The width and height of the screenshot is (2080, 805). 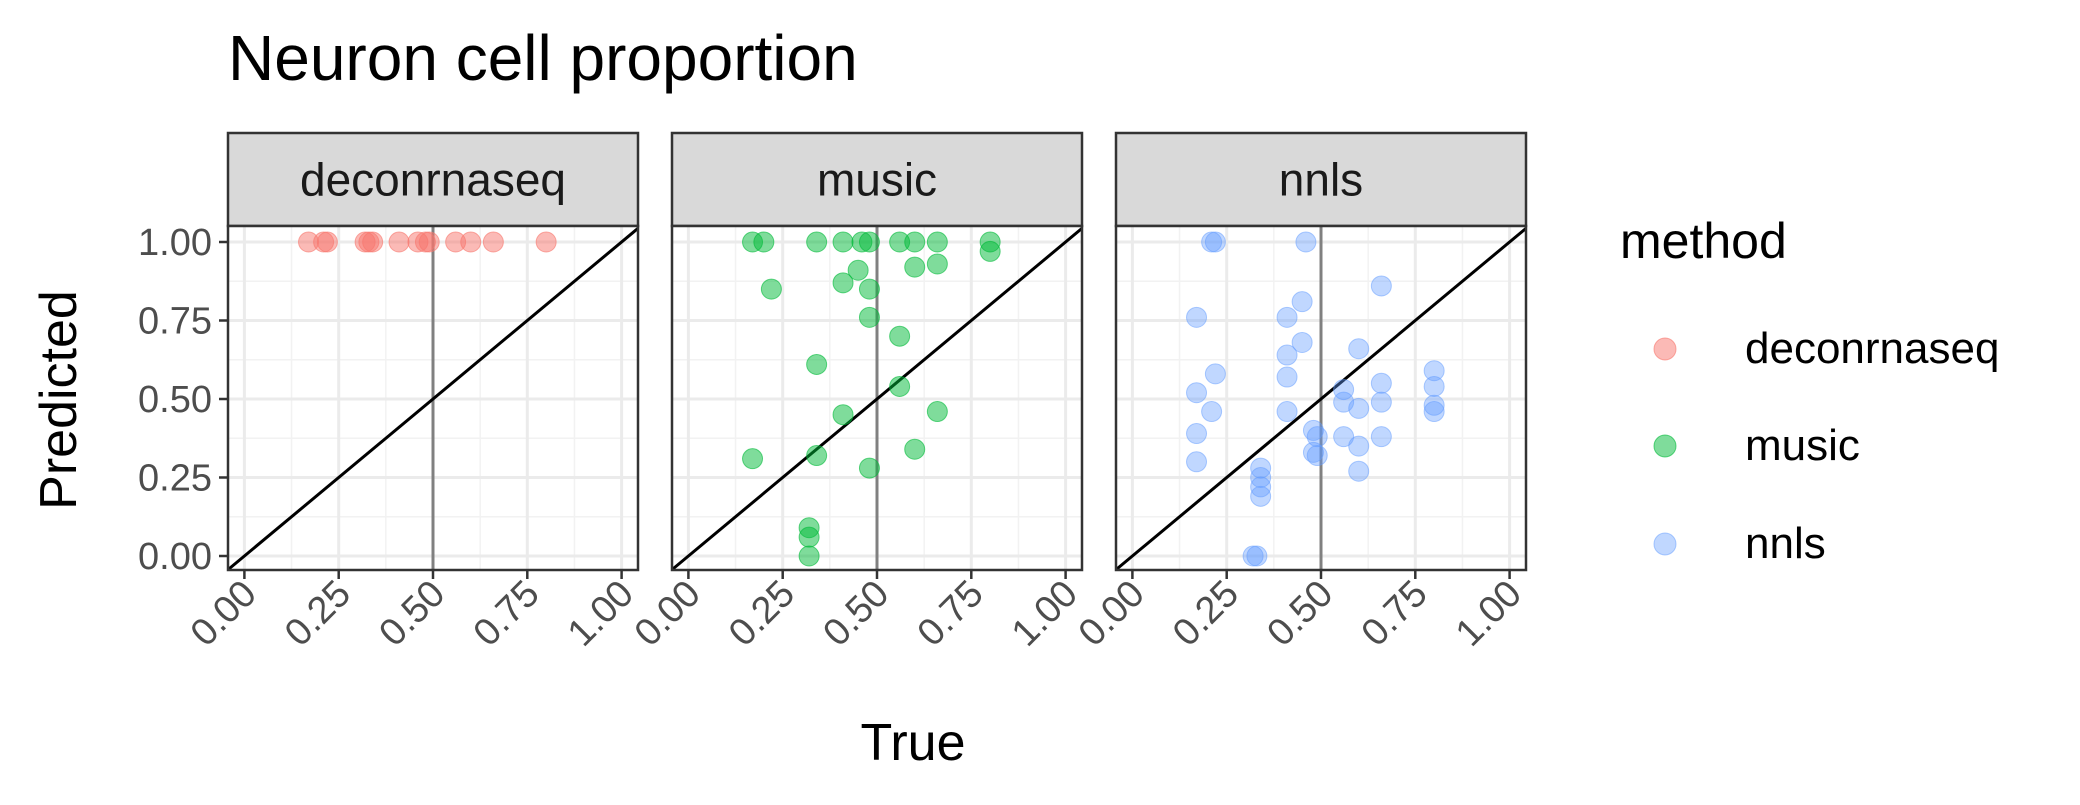 What do you see at coordinates (175, 322) in the screenshot?
I see `y-tick-label: 0.75` at bounding box center [175, 322].